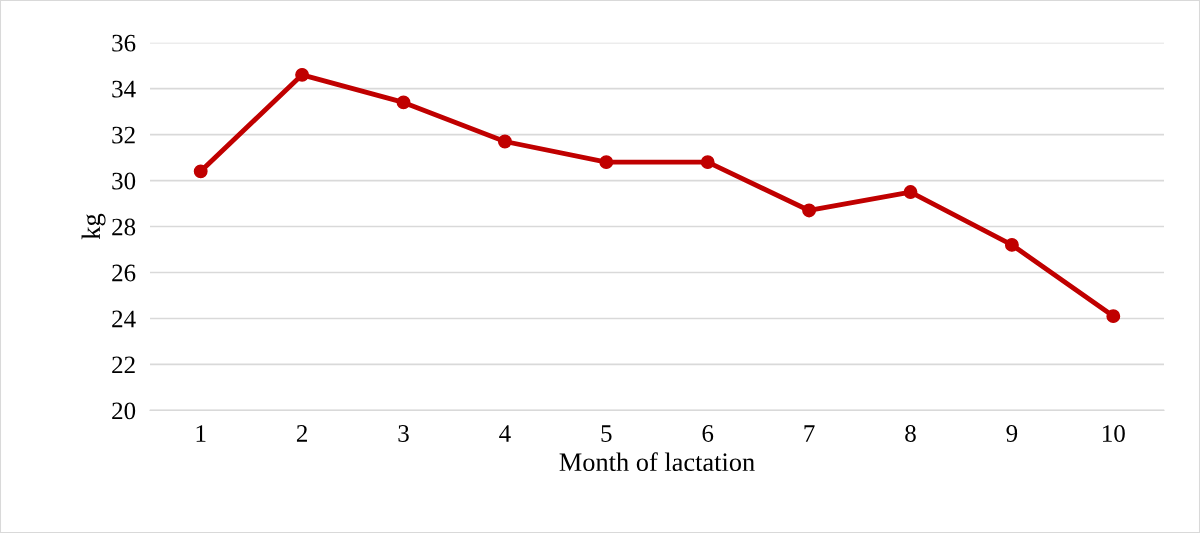 The image size is (1200, 533). I want to click on x-tick-label: 5, so click(606, 433).